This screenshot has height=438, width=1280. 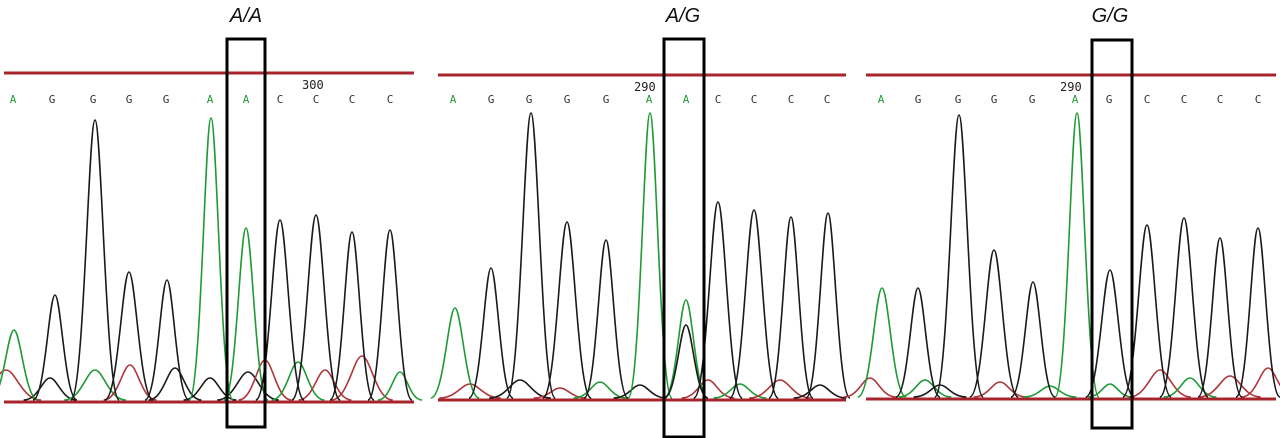 What do you see at coordinates (313, 85) in the screenshot?
I see `position-label: 300` at bounding box center [313, 85].